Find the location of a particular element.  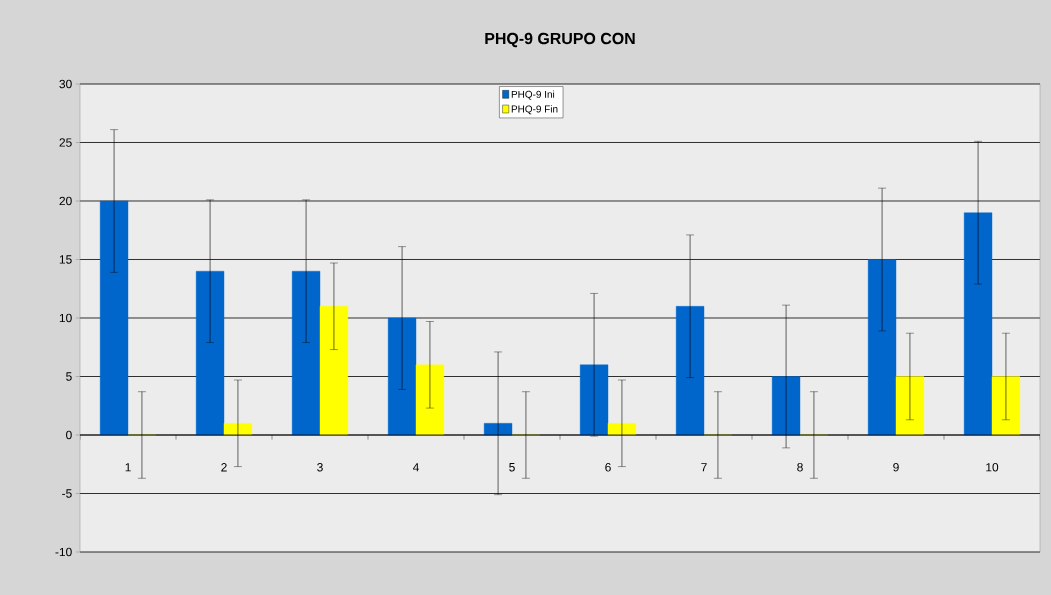

y-tick-label: -10 is located at coordinates (63, 552).